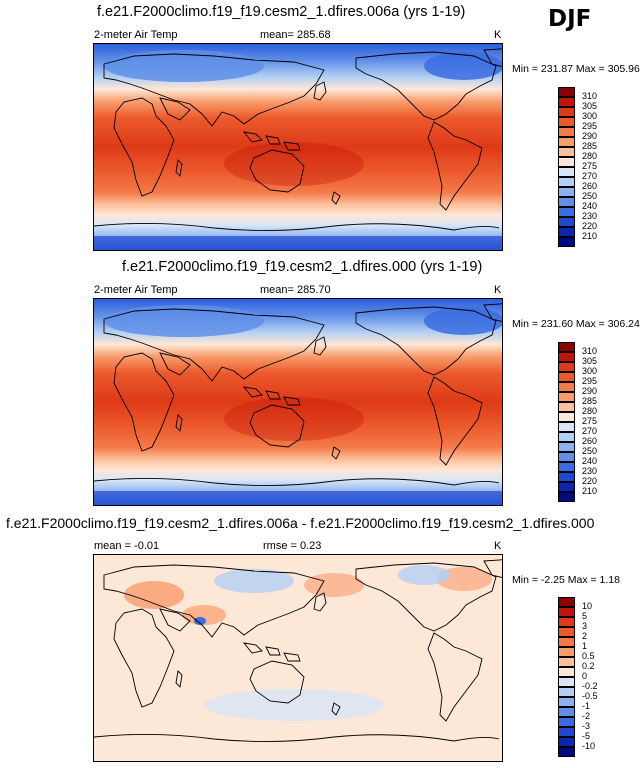  What do you see at coordinates (127, 546) in the screenshot?
I see `panel-3-mean-label: mean = -0.01` at bounding box center [127, 546].